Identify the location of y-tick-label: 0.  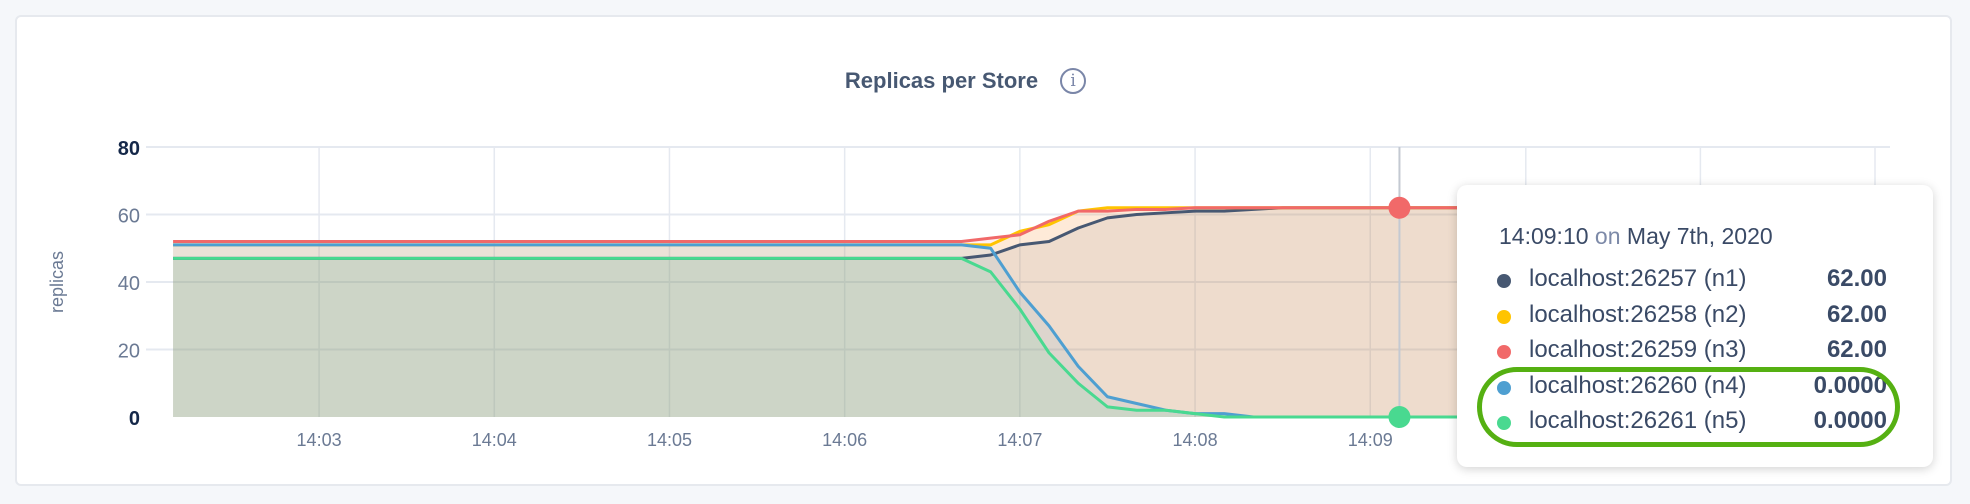
(134, 419).